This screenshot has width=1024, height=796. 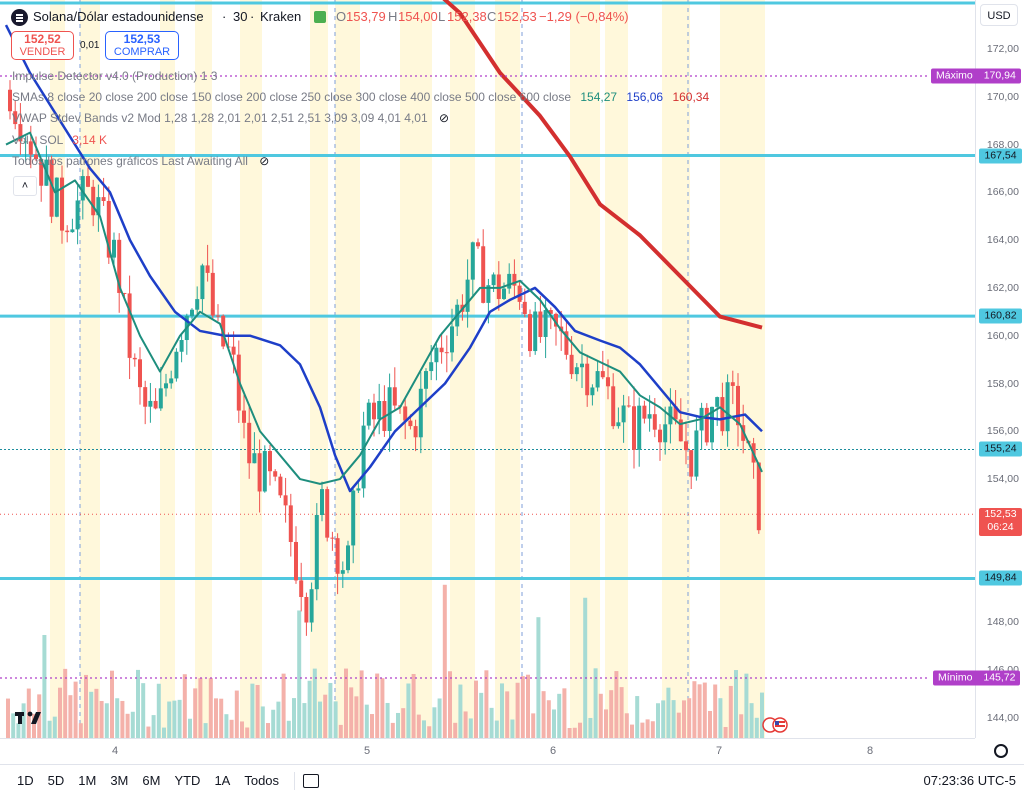 I want to click on range-3m: 3M, so click(x=119, y=780).